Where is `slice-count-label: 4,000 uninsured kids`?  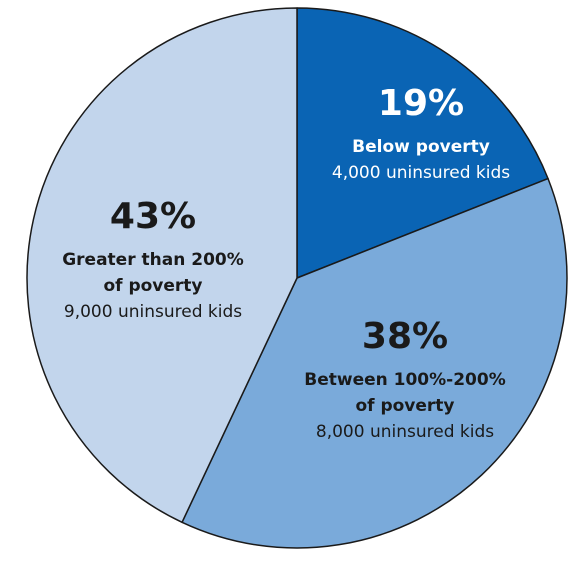
slice-count-label: 4,000 uninsured kids is located at coordinates (421, 173).